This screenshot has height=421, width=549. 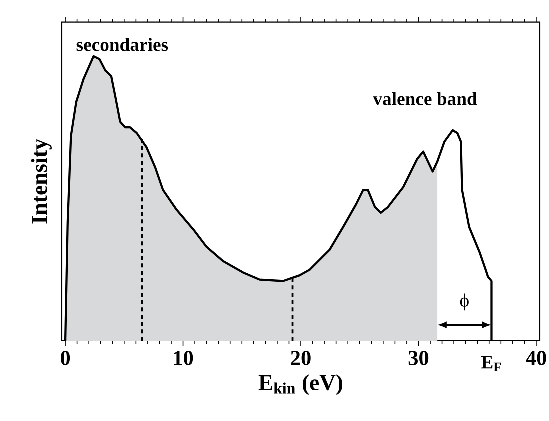 I want to click on annotation: ϕ, so click(x=464, y=302).